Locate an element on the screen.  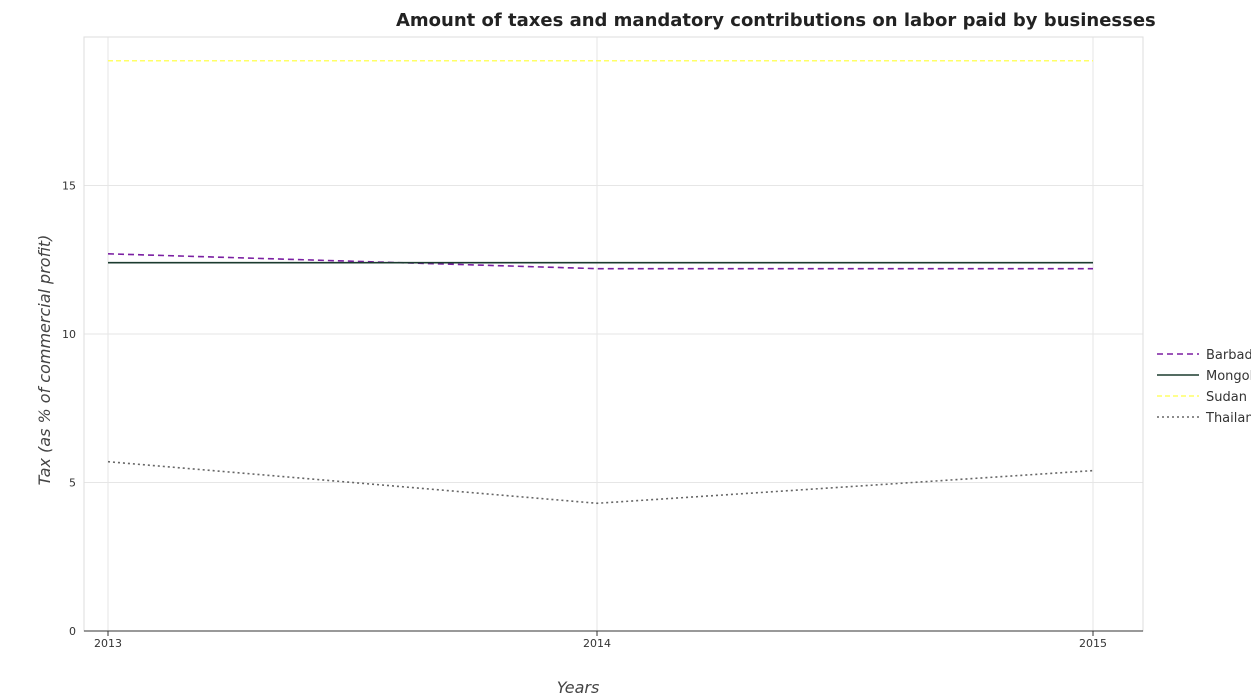
legend-label-barbados: Barbados is located at coordinates (1228, 355).